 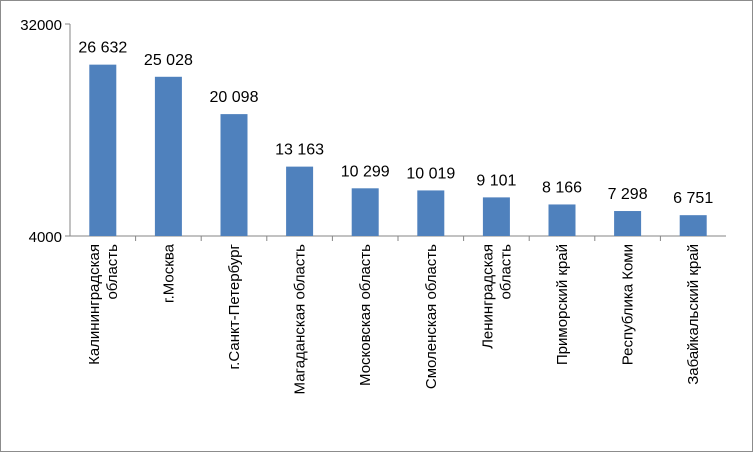 What do you see at coordinates (41, 25) in the screenshot?
I see `y-tick-label-max: 32000` at bounding box center [41, 25].